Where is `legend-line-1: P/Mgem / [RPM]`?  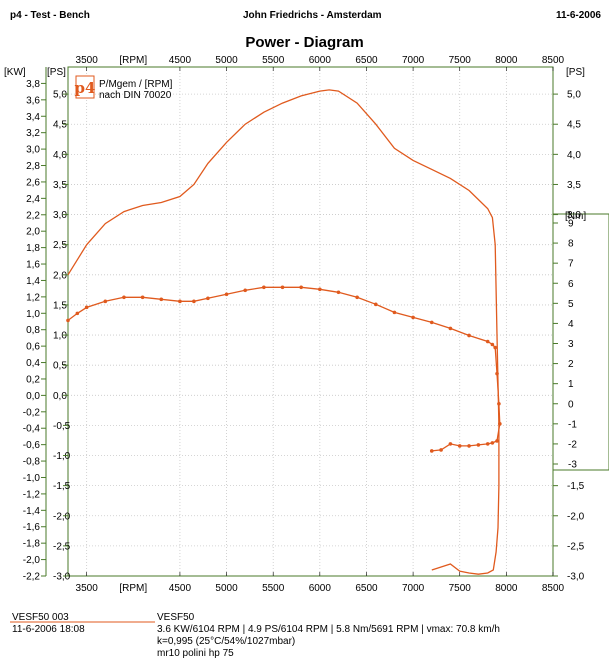
legend-line-1: P/Mgem / [RPM] is located at coordinates (136, 84).